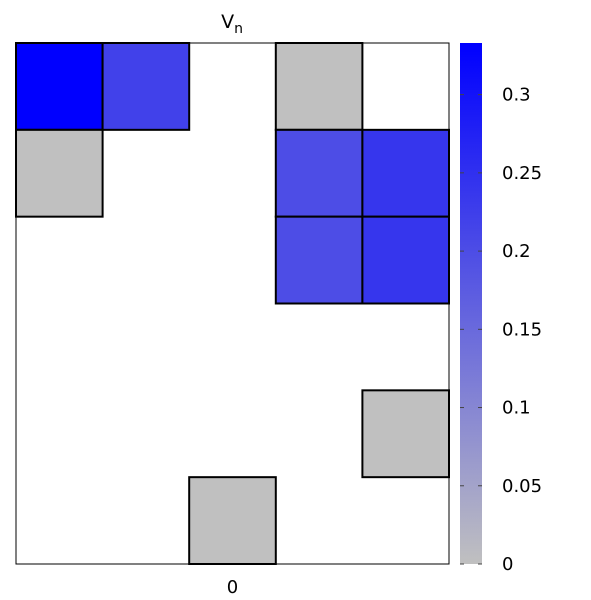  I want to click on colorbar-tick-label: 0.25, so click(522, 173).